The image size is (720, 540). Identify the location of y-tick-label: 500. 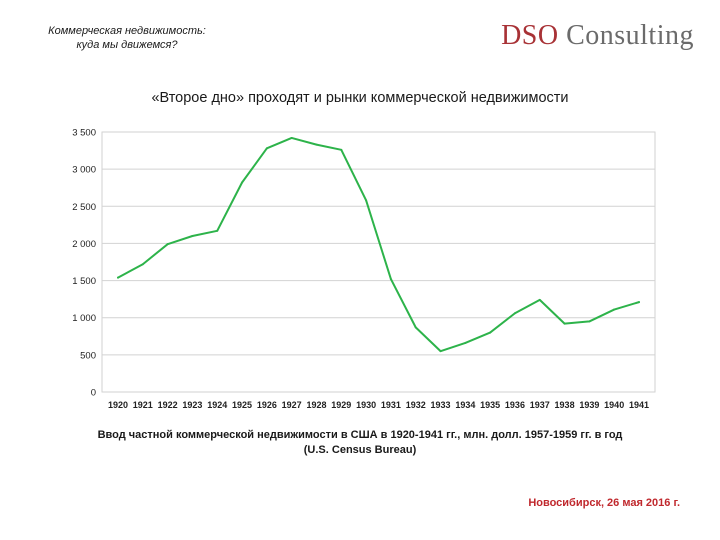
(88, 355).